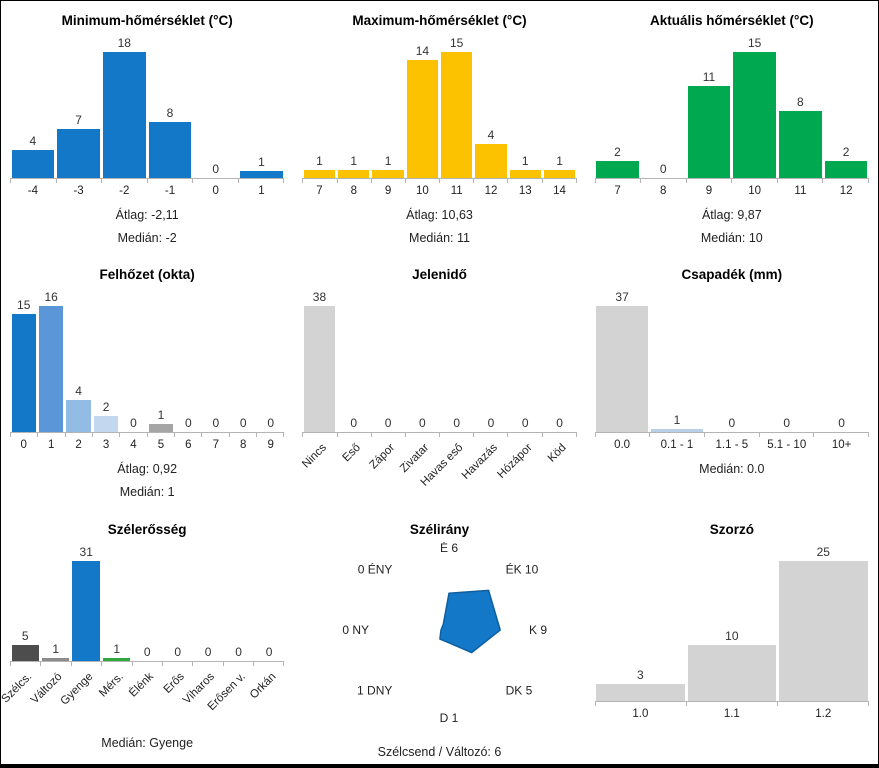  I want to click on x-tick-label: -1, so click(170, 191).